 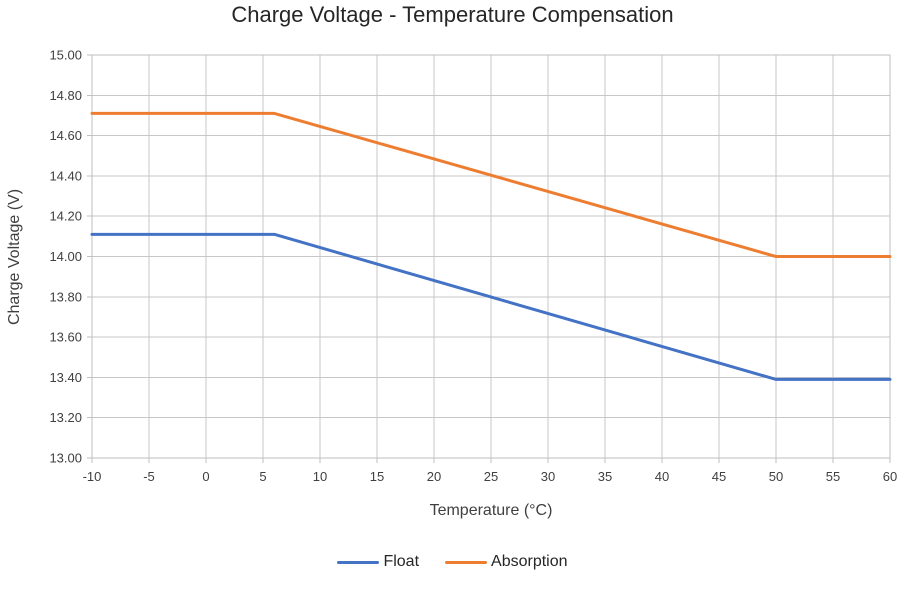 What do you see at coordinates (65, 377) in the screenshot?
I see `y-tick-label: 13.40` at bounding box center [65, 377].